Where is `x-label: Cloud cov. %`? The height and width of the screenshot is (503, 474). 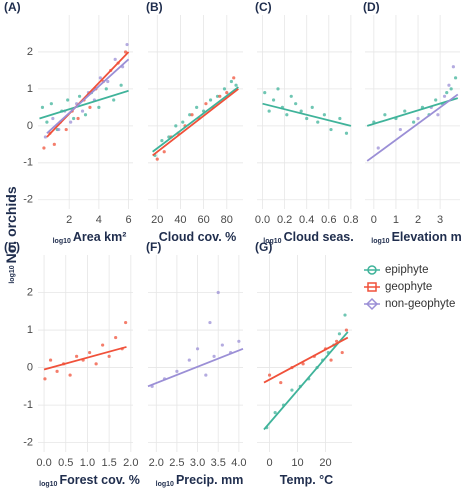 x-label: Cloud cov. % is located at coordinates (198, 237).